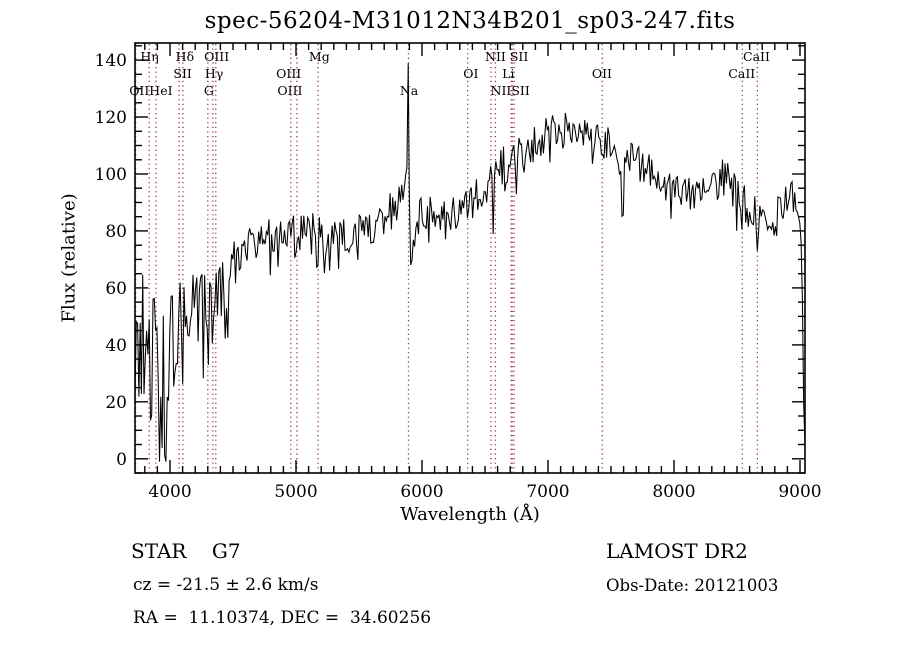  Describe the element at coordinates (150, 90) in the screenshot. I see `spectral-line-label: OIIHeI` at that location.